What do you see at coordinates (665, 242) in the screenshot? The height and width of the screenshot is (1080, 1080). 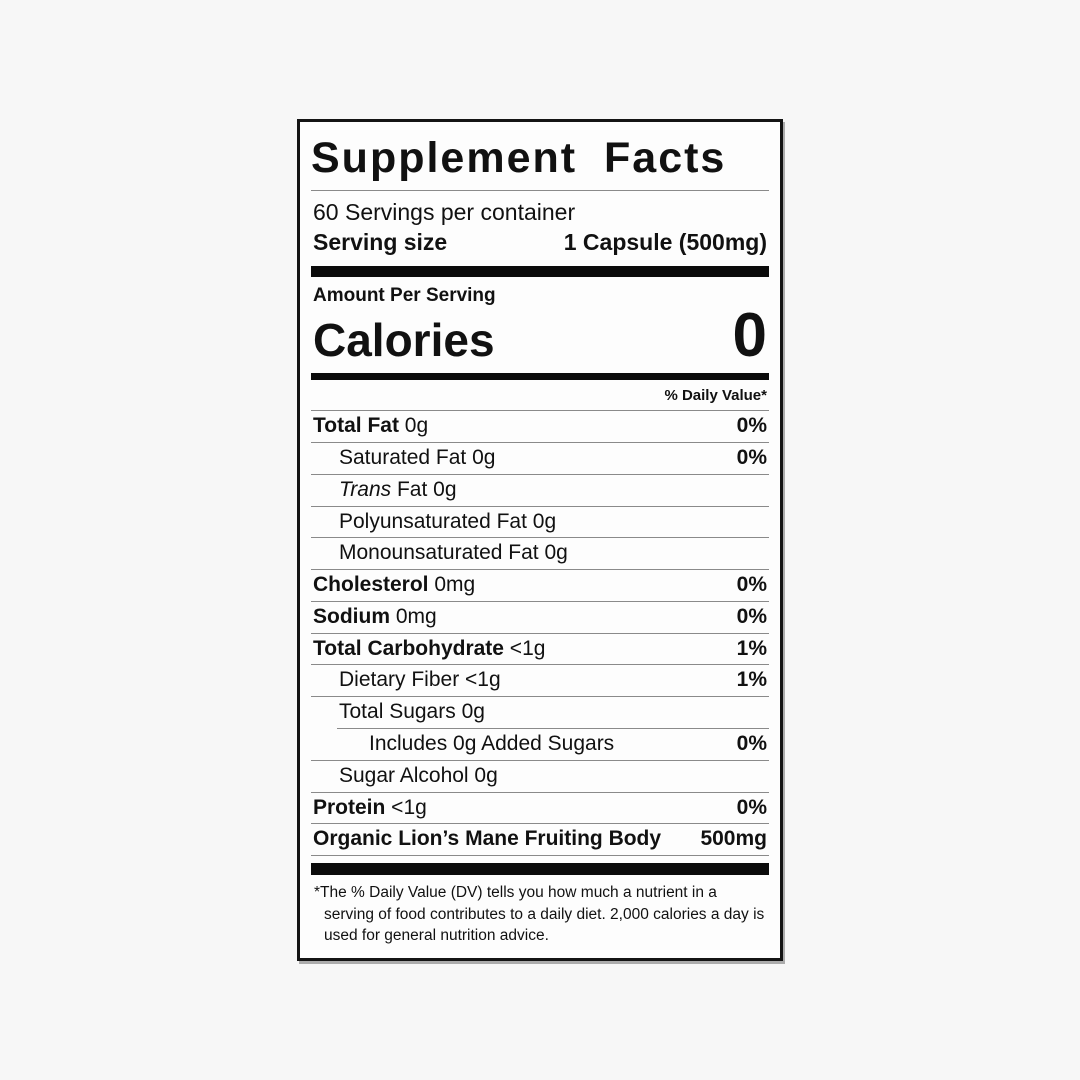 I see `serving-size-value: 1 Capsule (500mg)` at bounding box center [665, 242].